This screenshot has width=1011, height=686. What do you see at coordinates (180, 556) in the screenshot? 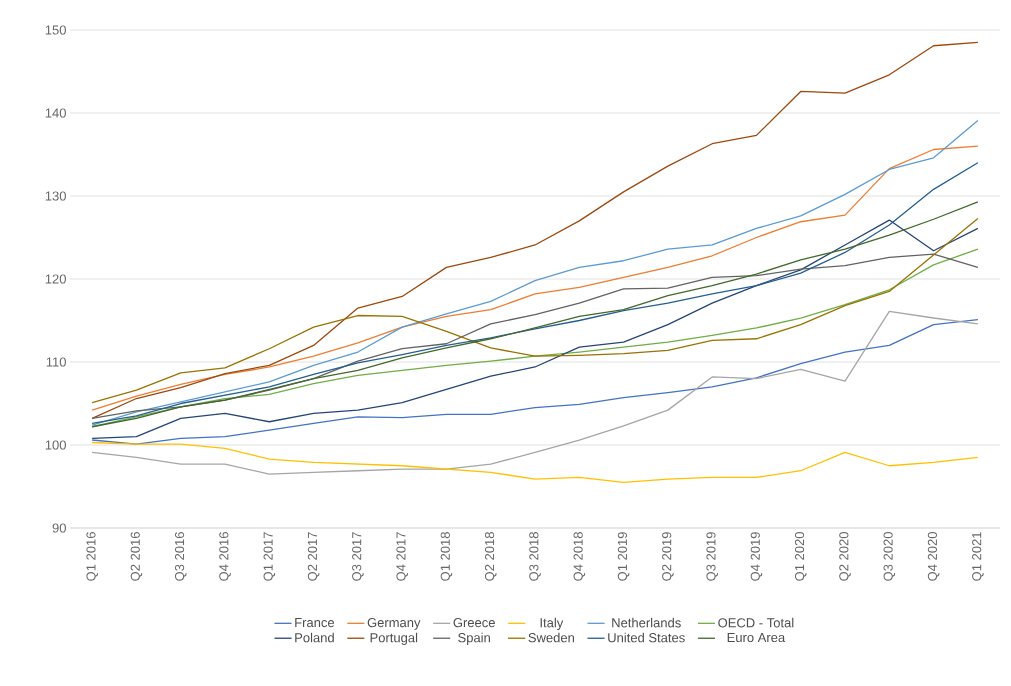
I see `x-tick-label: Q3 2016` at bounding box center [180, 556].